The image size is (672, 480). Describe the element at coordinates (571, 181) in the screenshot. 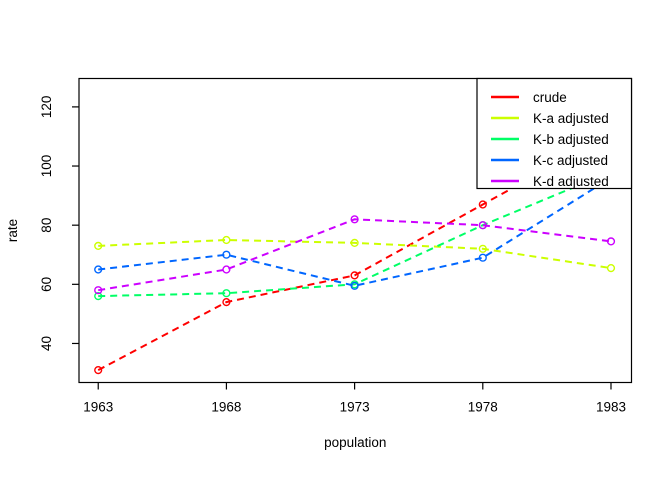

I see `legend-label-k-d-adjusted: K-d adjusted` at that location.